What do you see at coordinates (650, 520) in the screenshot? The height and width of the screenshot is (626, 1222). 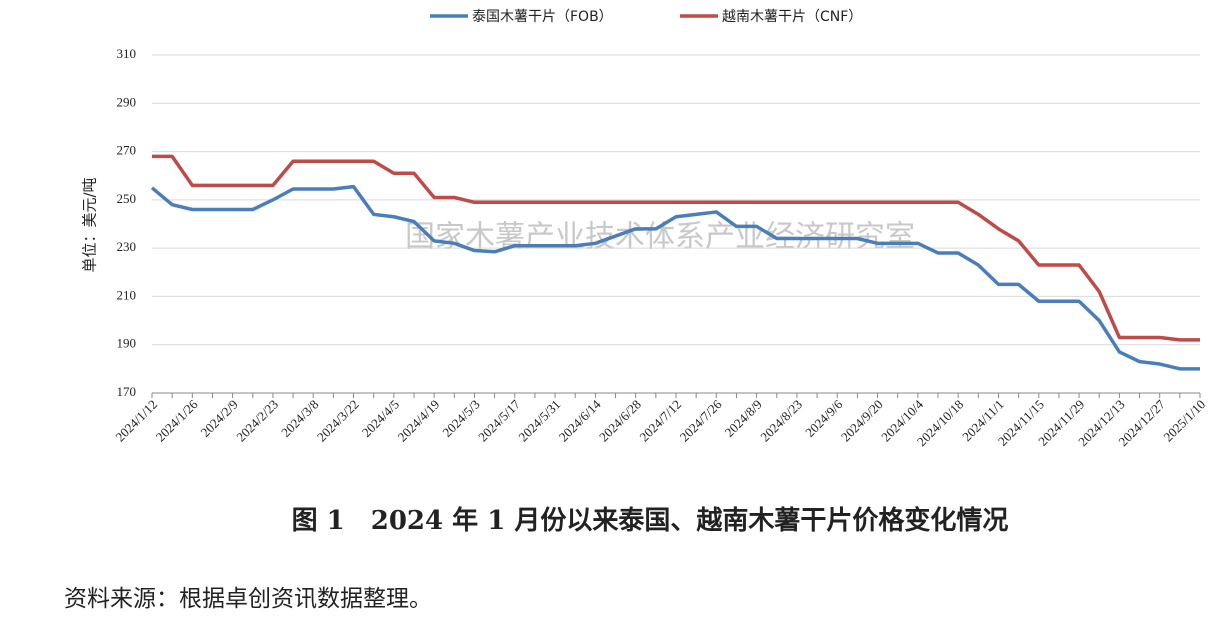 I see `caption: 图 1 2024 年 1 月份以来泰国、越南木薯干片价格变化情况` at bounding box center [650, 520].